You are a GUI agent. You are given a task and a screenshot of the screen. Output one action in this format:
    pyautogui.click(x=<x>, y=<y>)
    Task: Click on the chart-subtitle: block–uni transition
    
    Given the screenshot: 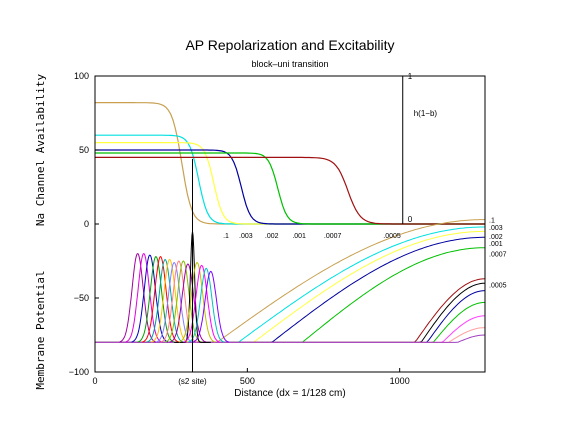 What is the action you would take?
    pyautogui.click(x=289, y=64)
    